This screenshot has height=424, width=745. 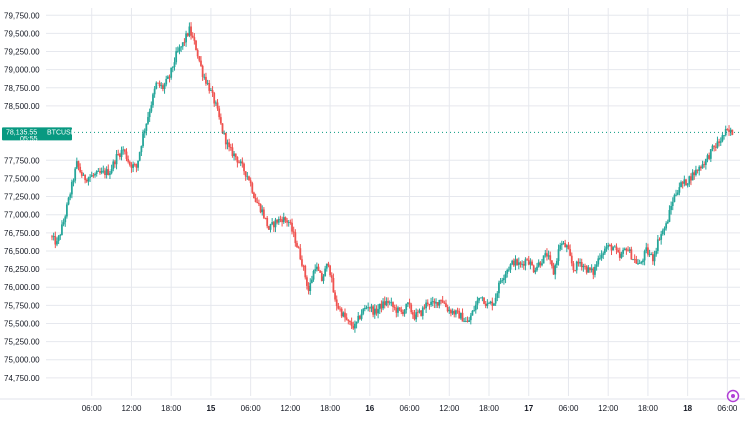 I want to click on settings-logo-icon, so click(x=733, y=396).